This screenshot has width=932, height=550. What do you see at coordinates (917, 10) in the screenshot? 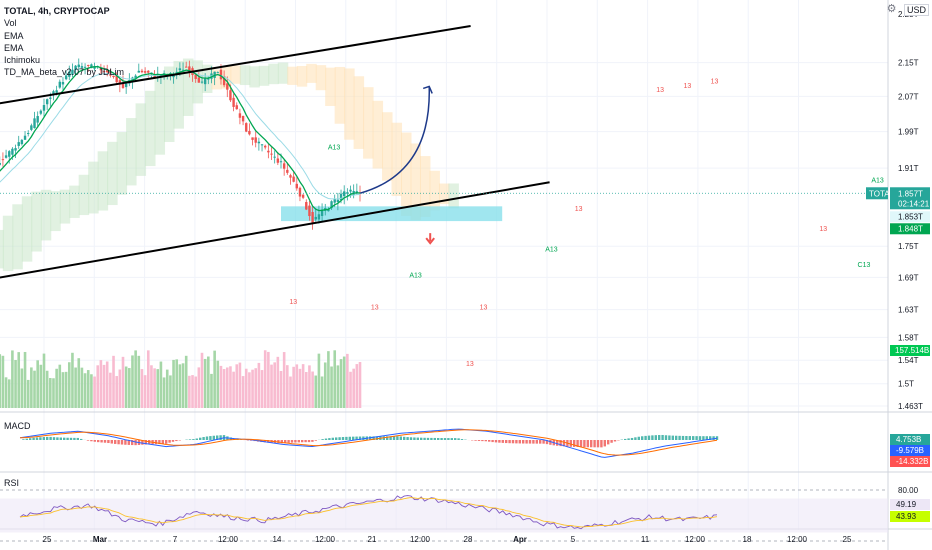
I see `currency-label: USD` at bounding box center [917, 10].